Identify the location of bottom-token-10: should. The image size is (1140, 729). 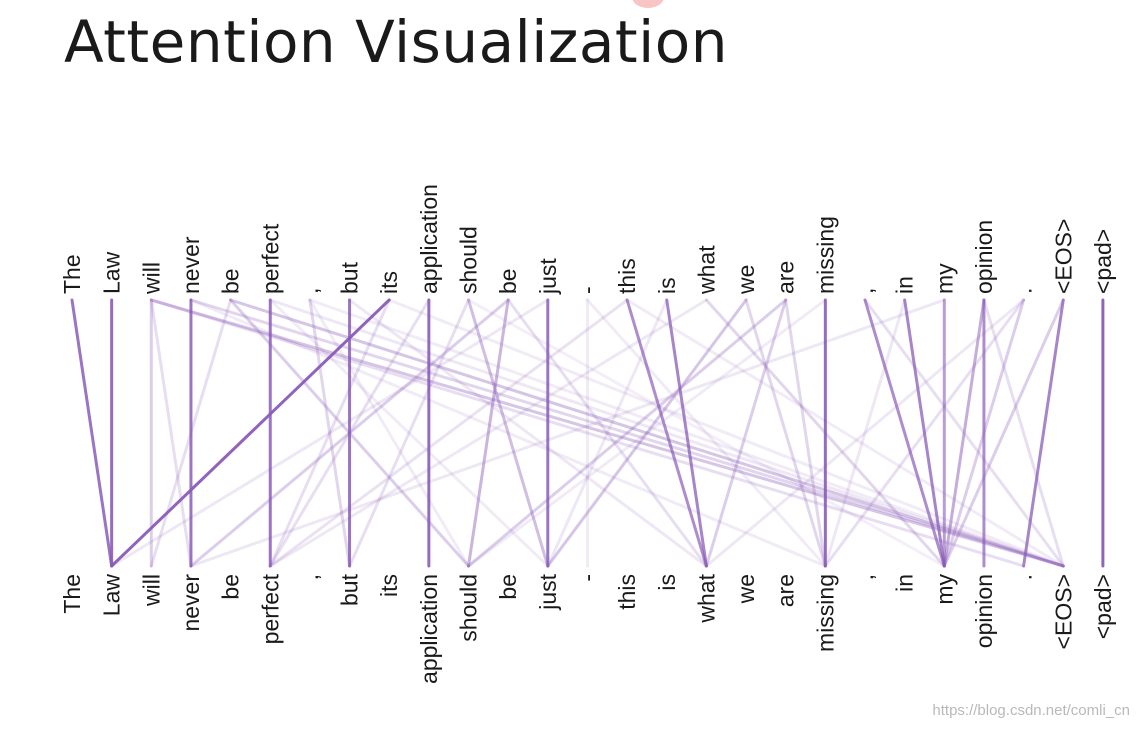
(469, 608).